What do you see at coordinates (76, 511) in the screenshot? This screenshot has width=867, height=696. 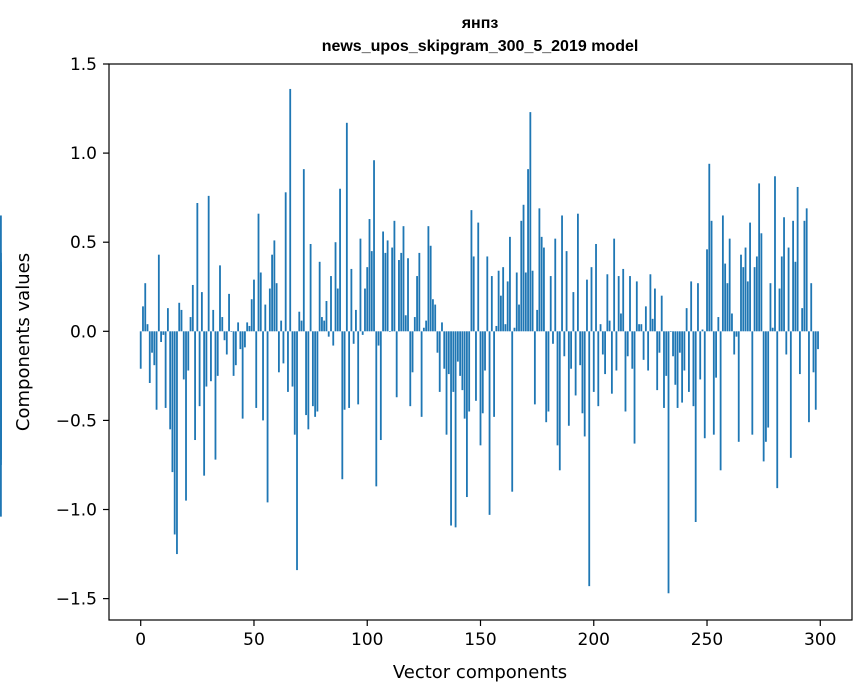 I see `y-tick-label: −1.0` at bounding box center [76, 511].